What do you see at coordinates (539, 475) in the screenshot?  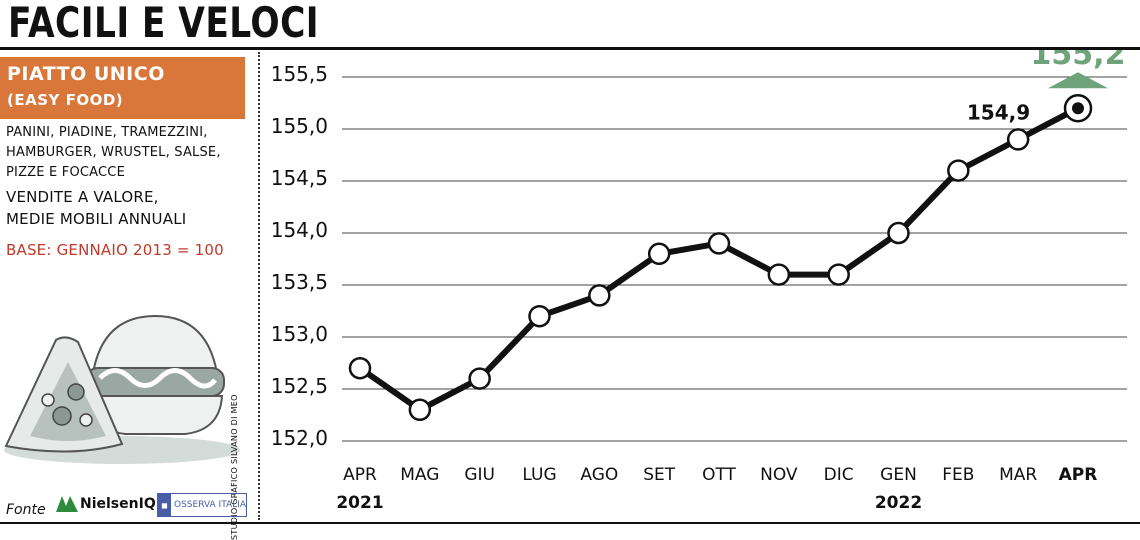 I see `x-tick-label: LUG` at bounding box center [539, 475].